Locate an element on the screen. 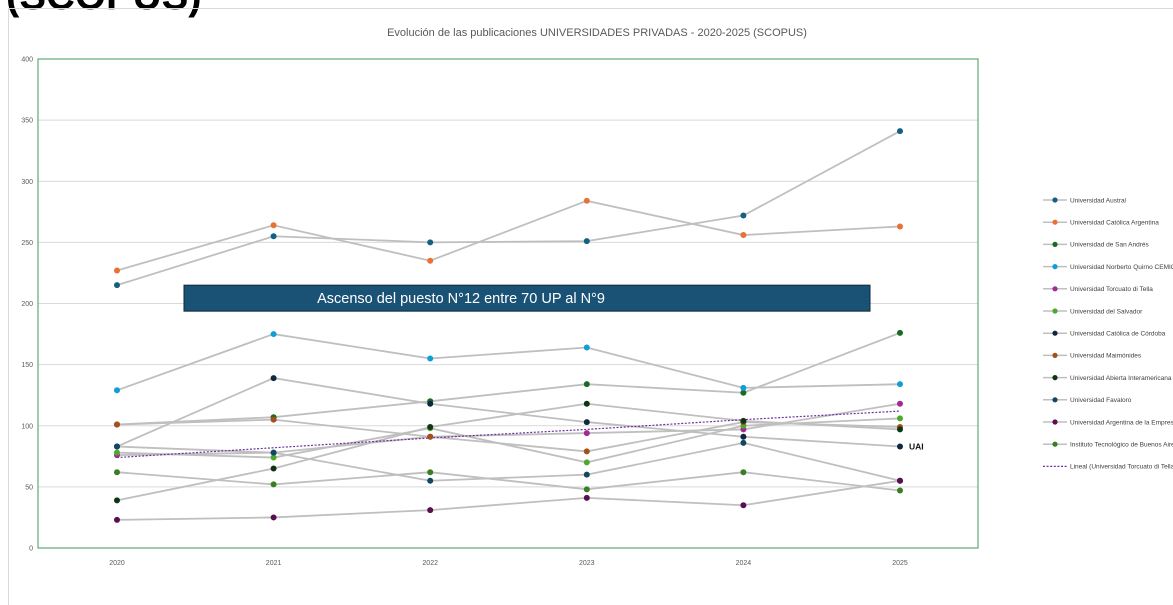 The width and height of the screenshot is (1173, 605). legend-label: Universidad de San Andrés is located at coordinates (1110, 245).